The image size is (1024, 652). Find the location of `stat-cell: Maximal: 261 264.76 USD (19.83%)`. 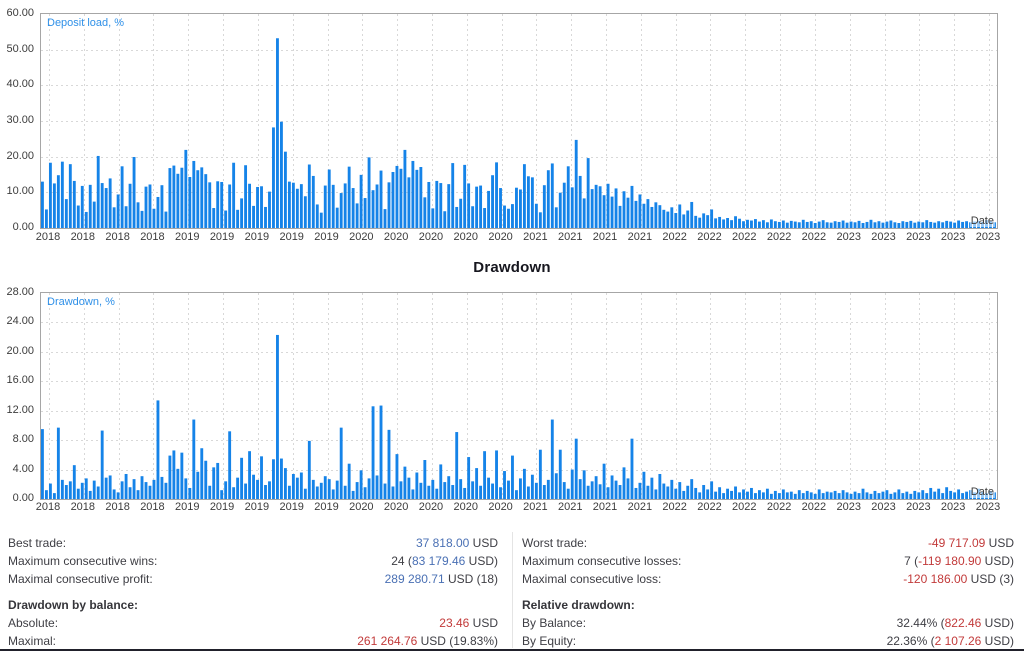

stat-cell: Maximal: 261 264.76 USD (19.83%) is located at coordinates (256, 641).